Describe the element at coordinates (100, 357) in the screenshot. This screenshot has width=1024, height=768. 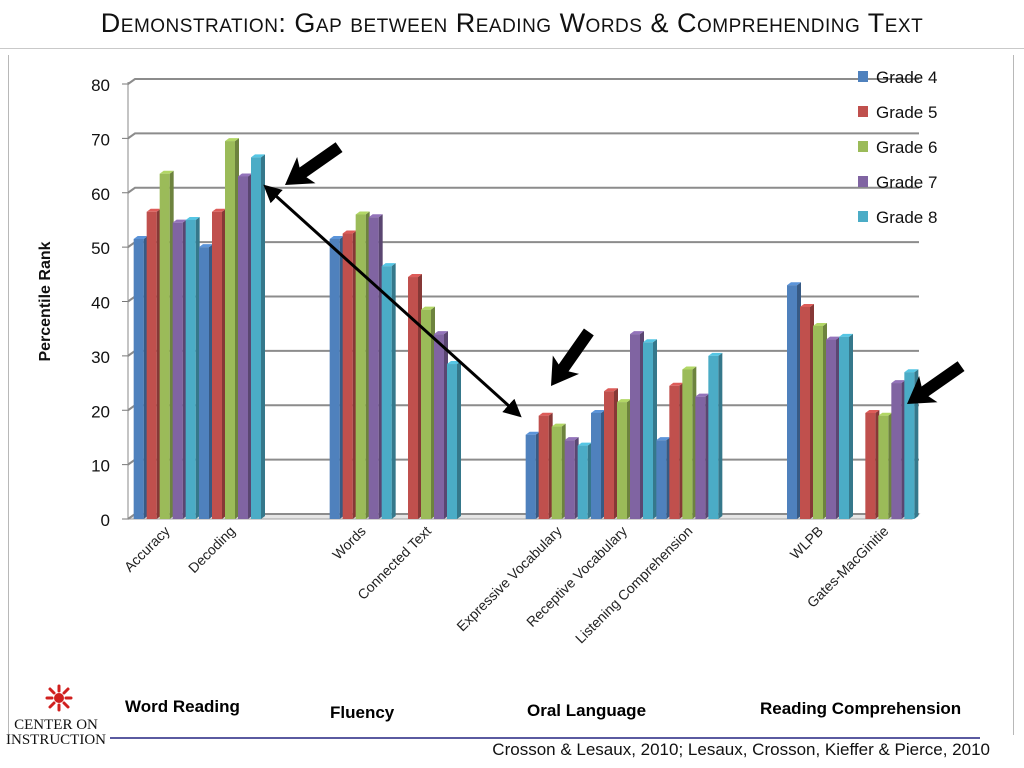
I see `y-tick-label: 30` at that location.